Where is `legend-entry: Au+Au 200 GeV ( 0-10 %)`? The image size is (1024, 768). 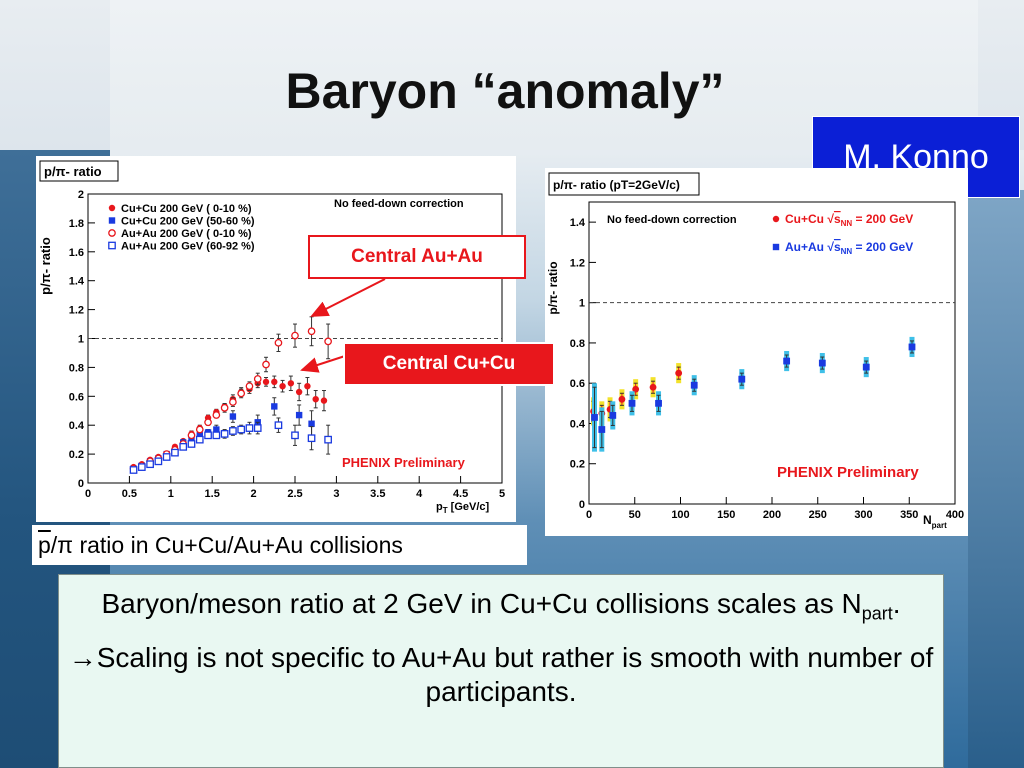 legend-entry: Au+Au 200 GeV ( 0-10 %) is located at coordinates (186, 234).